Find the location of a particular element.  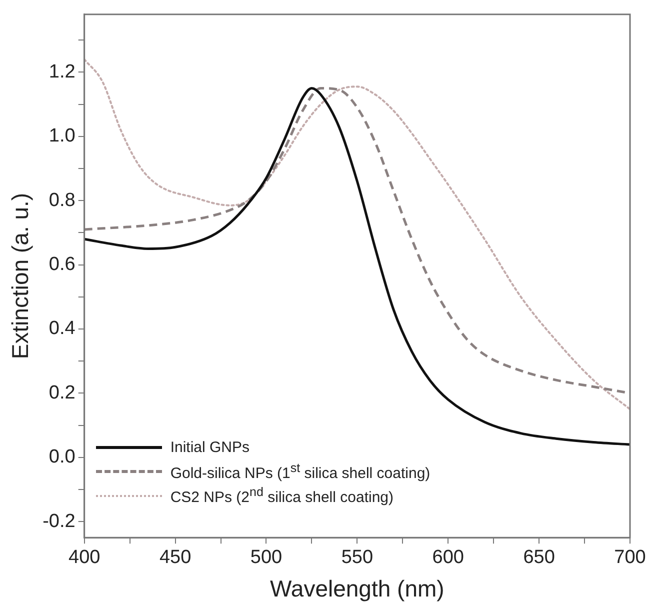

y-tick-label: 0.2 is located at coordinates (62, 393).